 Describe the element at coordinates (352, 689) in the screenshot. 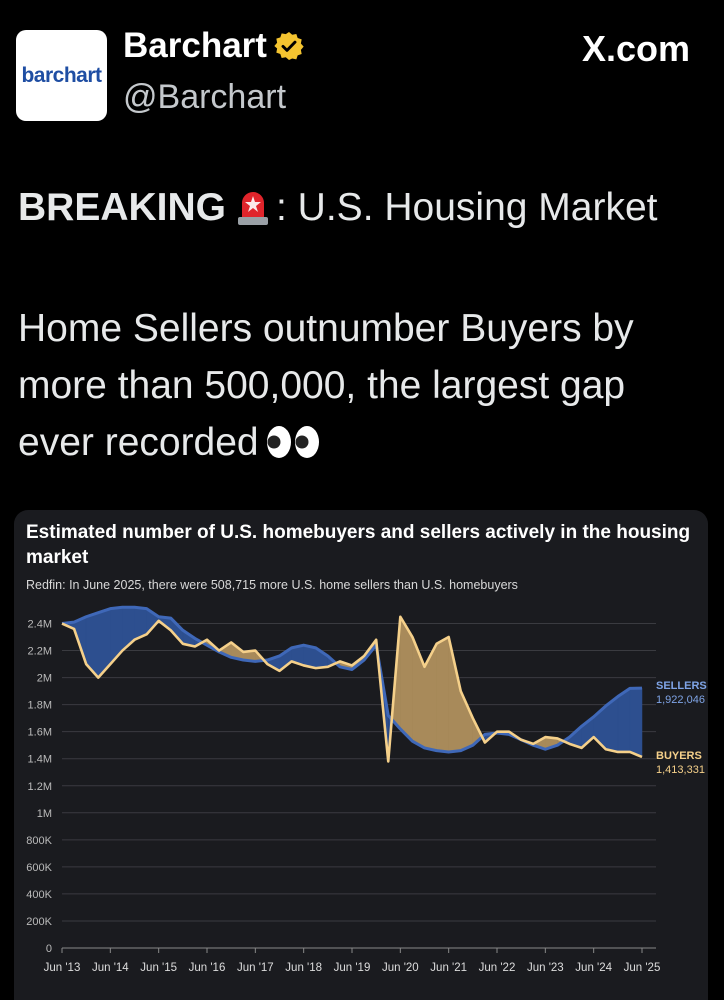

I see `buyers-line` at that location.